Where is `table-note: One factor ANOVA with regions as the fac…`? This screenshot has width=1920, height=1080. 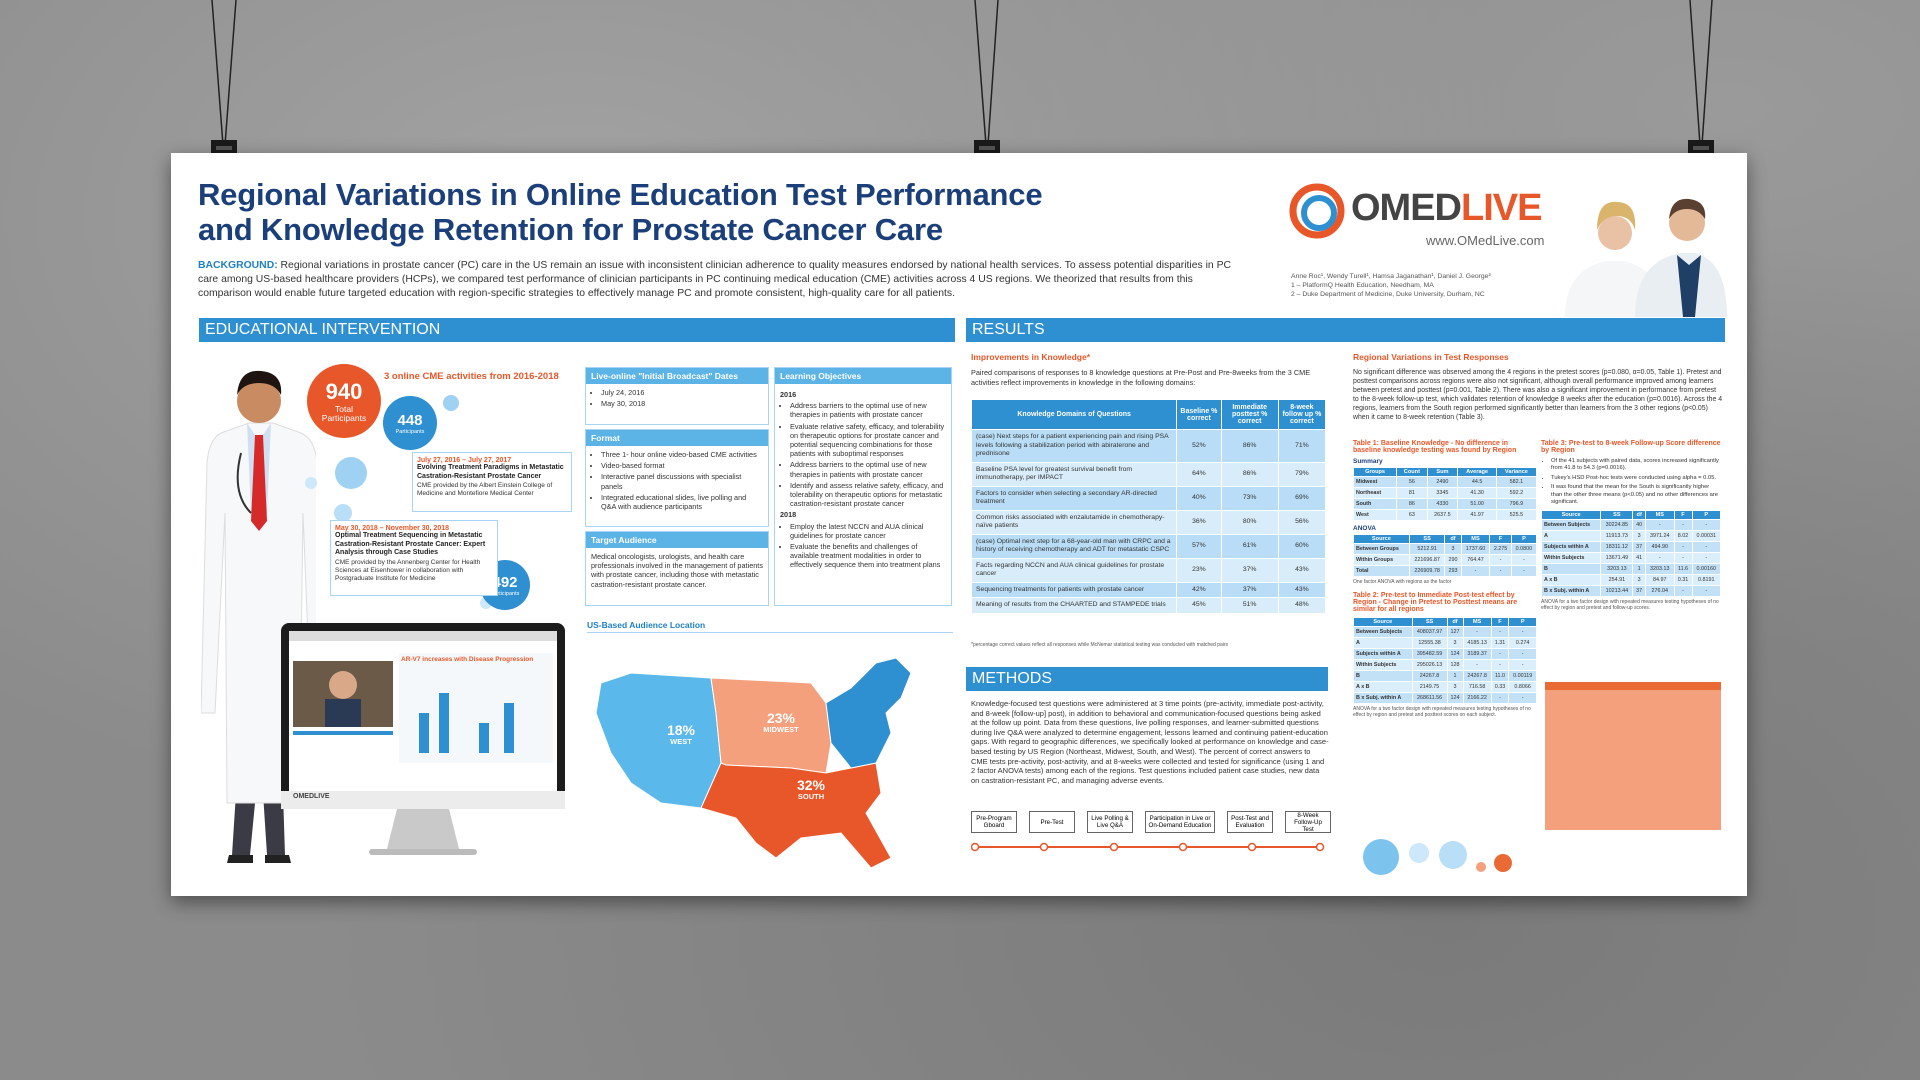
table-note: One factor ANOVA with regions as the fac… is located at coordinates (1402, 582).